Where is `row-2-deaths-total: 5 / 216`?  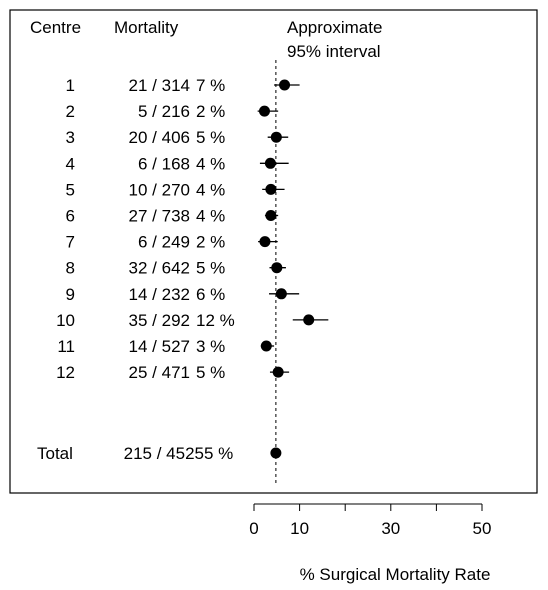
row-2-deaths-total: 5 / 216 is located at coordinates (164, 111).